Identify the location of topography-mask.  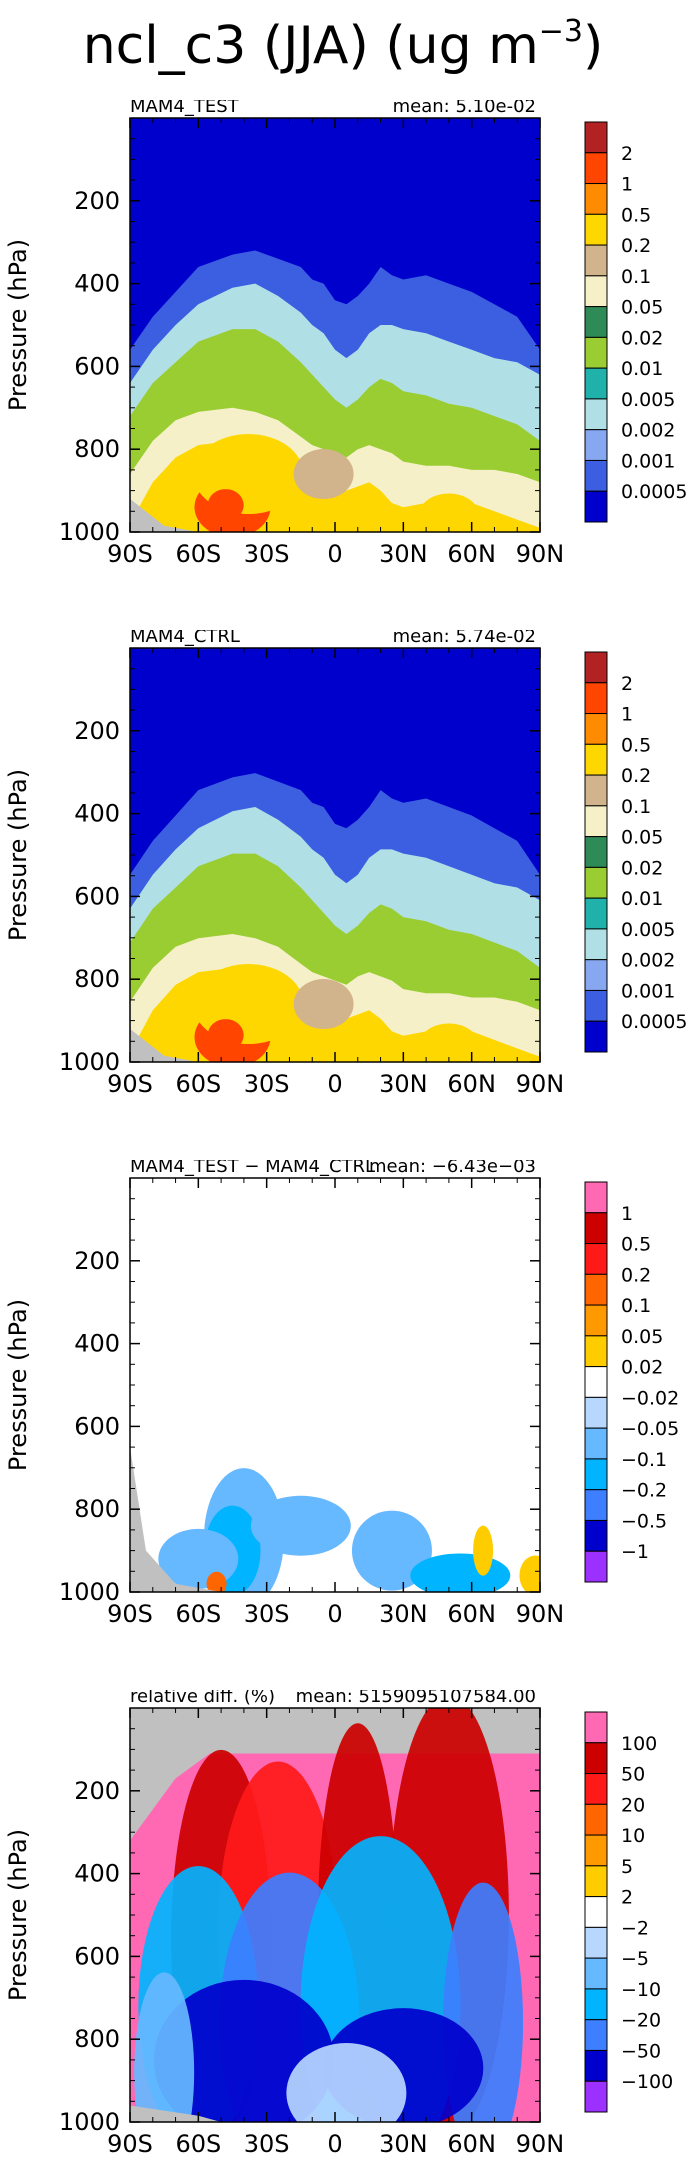
(176, 1519).